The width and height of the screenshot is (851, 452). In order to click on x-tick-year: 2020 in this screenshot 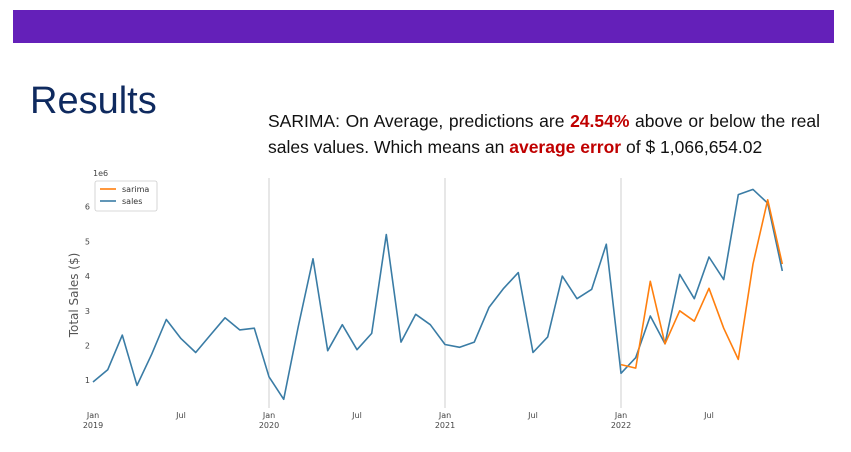, I will do `click(269, 425)`.